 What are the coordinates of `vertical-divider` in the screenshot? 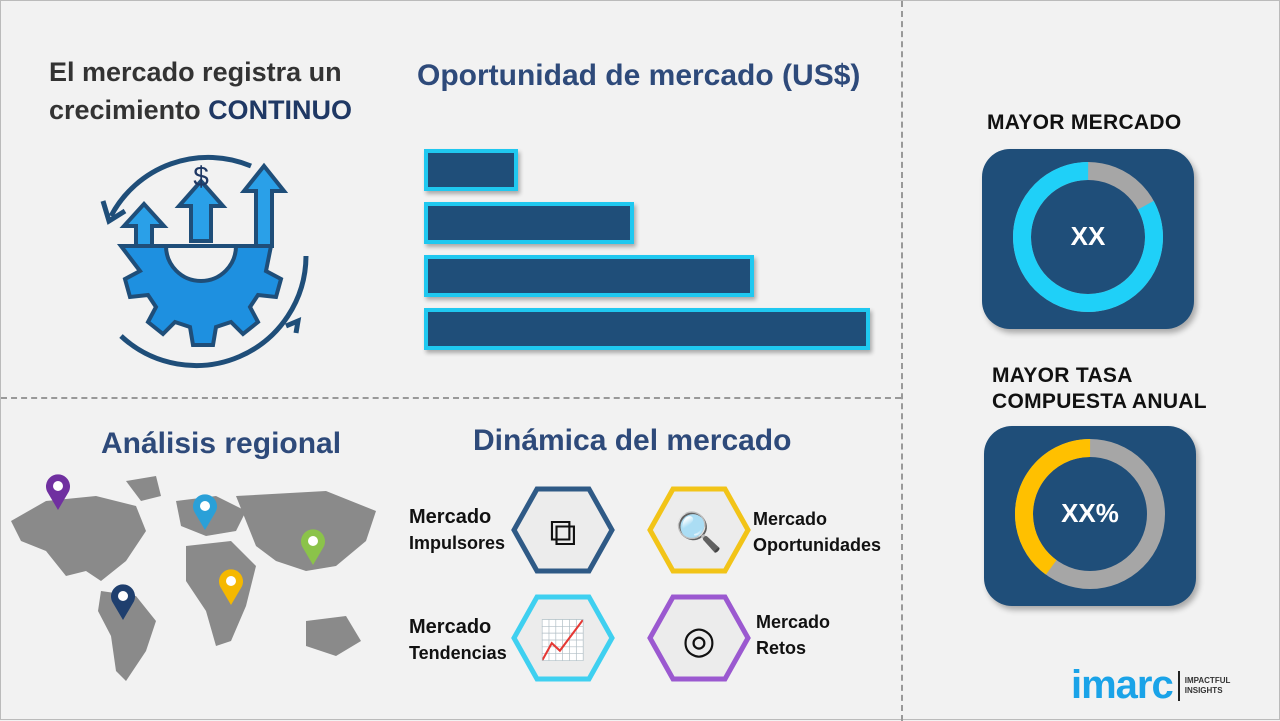 It's located at (902, 361).